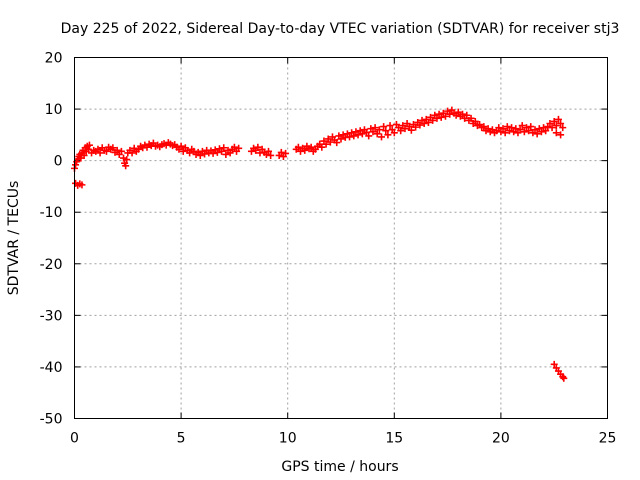 The height and width of the screenshot is (480, 640). What do you see at coordinates (394, 439) in the screenshot?
I see `x-tick-label: 15` at bounding box center [394, 439].